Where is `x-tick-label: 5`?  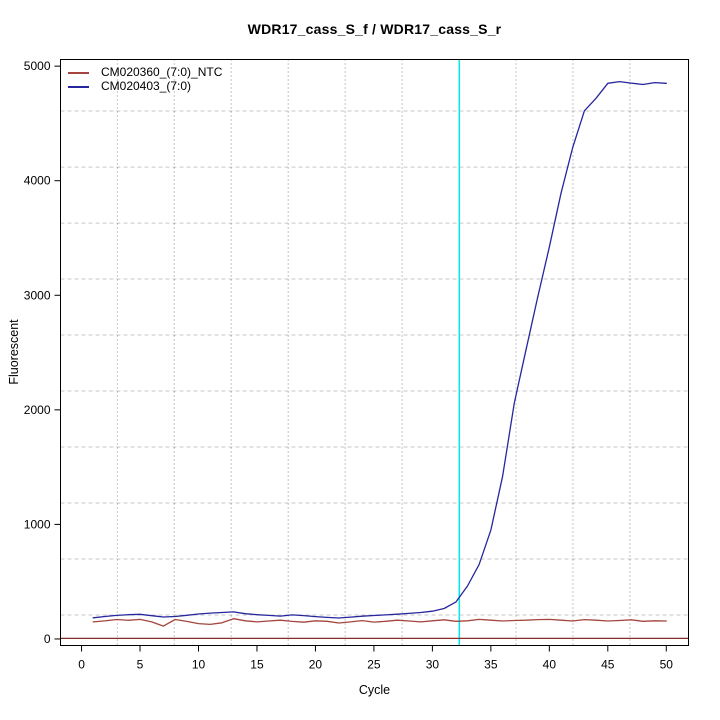
x-tick-label: 5 is located at coordinates (140, 665).